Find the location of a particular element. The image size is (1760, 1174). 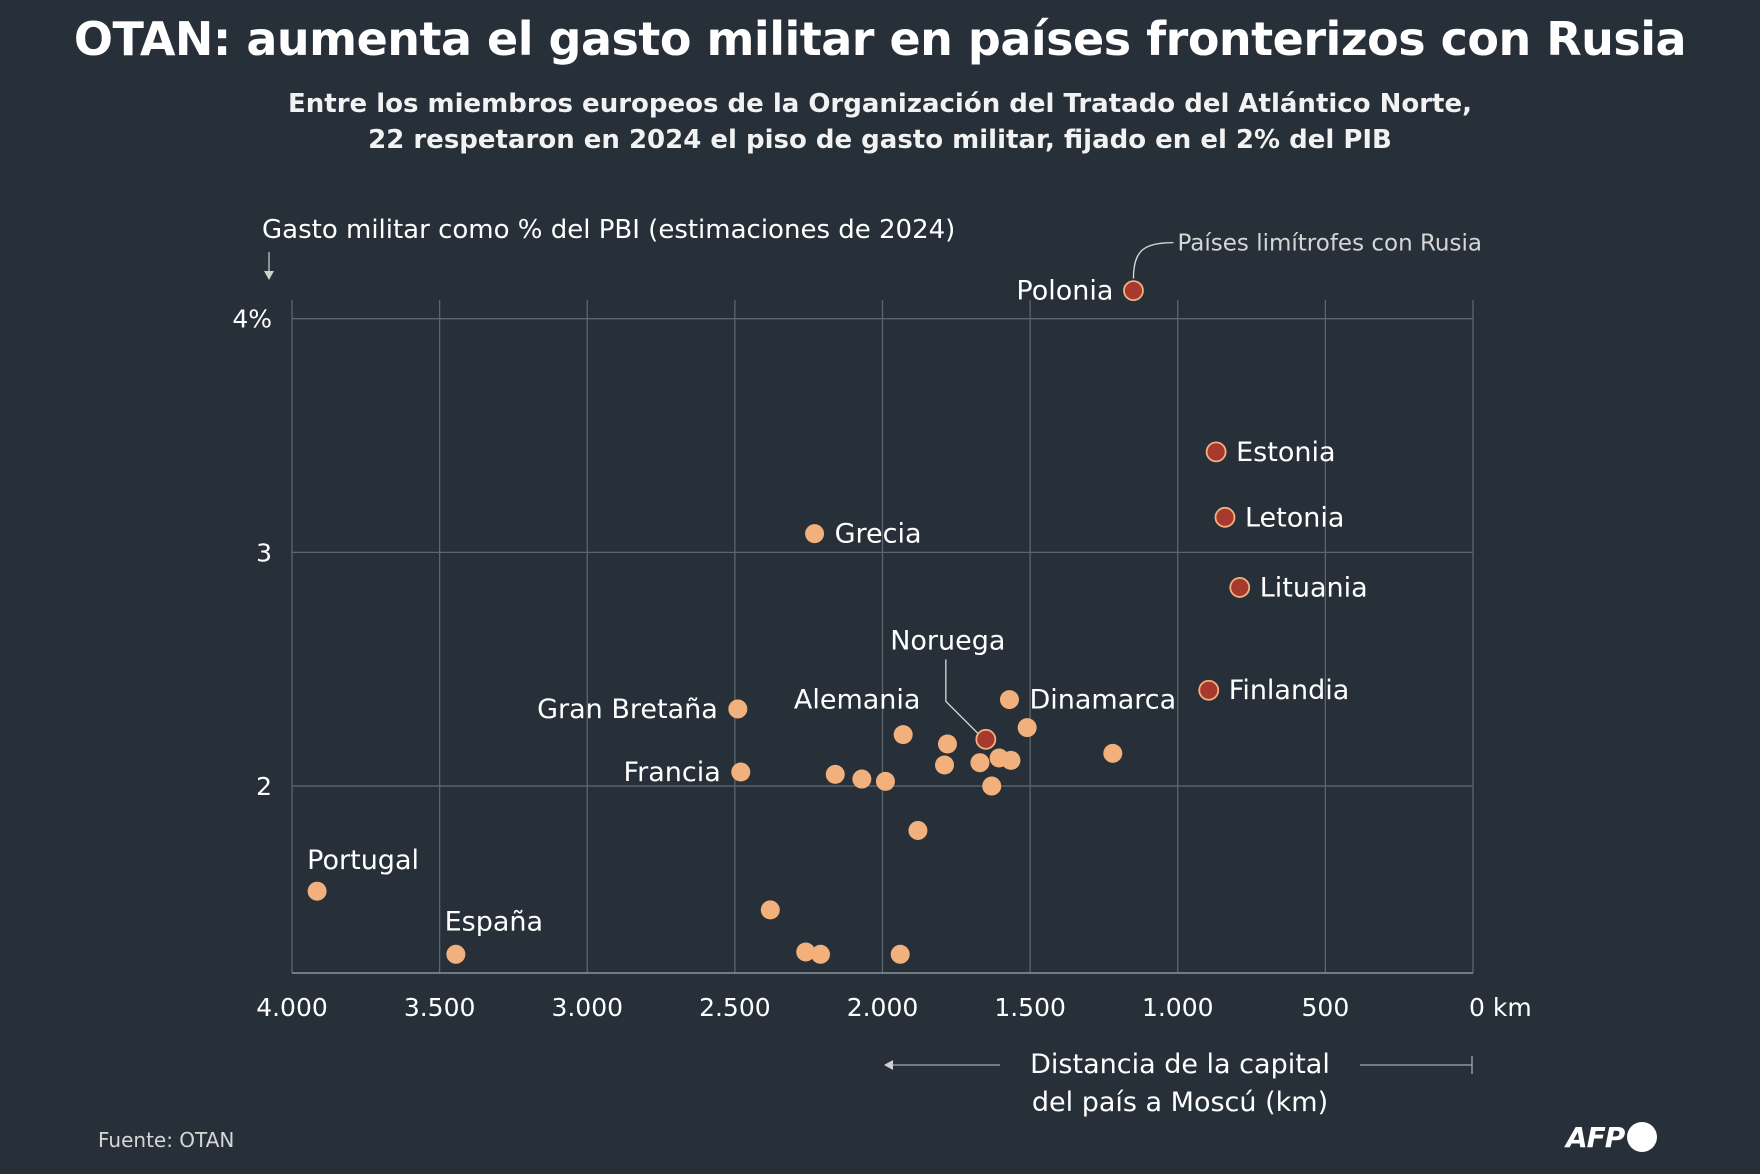

x-tick-label: 1.500 is located at coordinates (1030, 1007).